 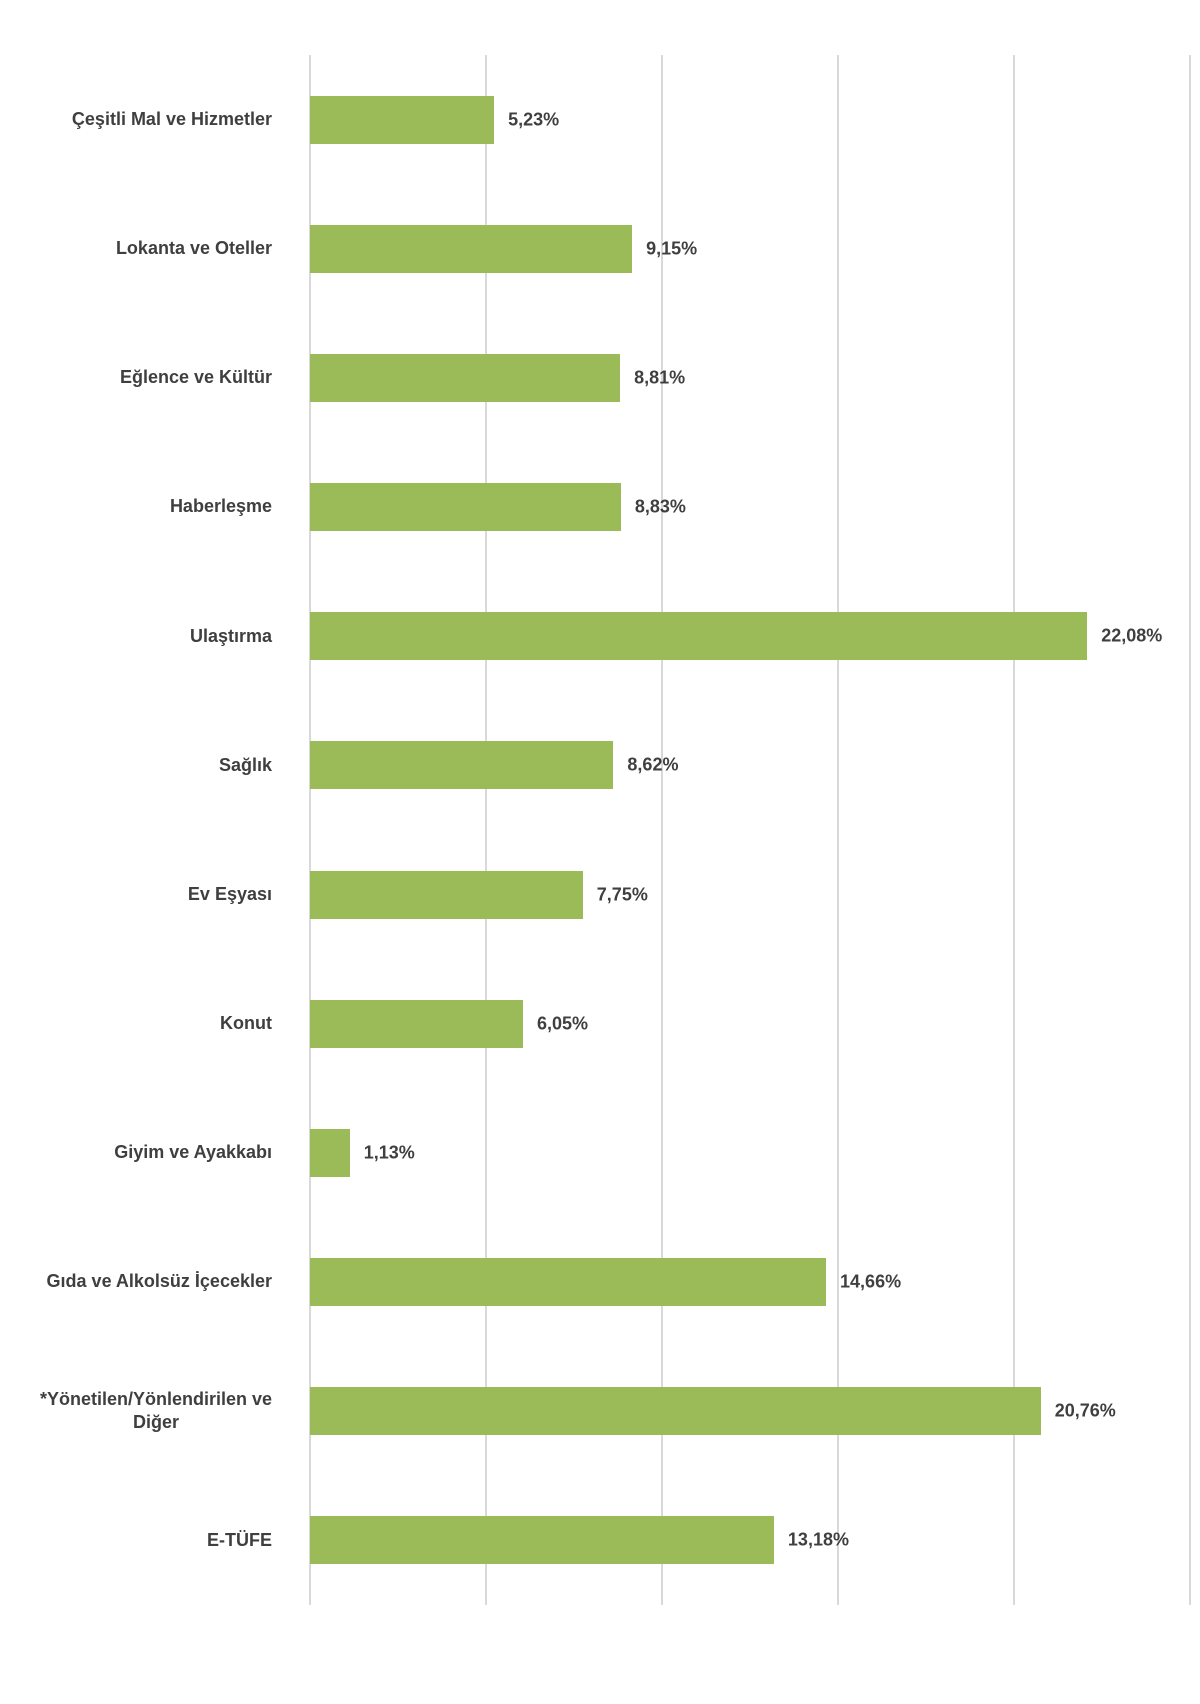 What do you see at coordinates (136, 765) in the screenshot?
I see `category-label: Sağlık` at bounding box center [136, 765].